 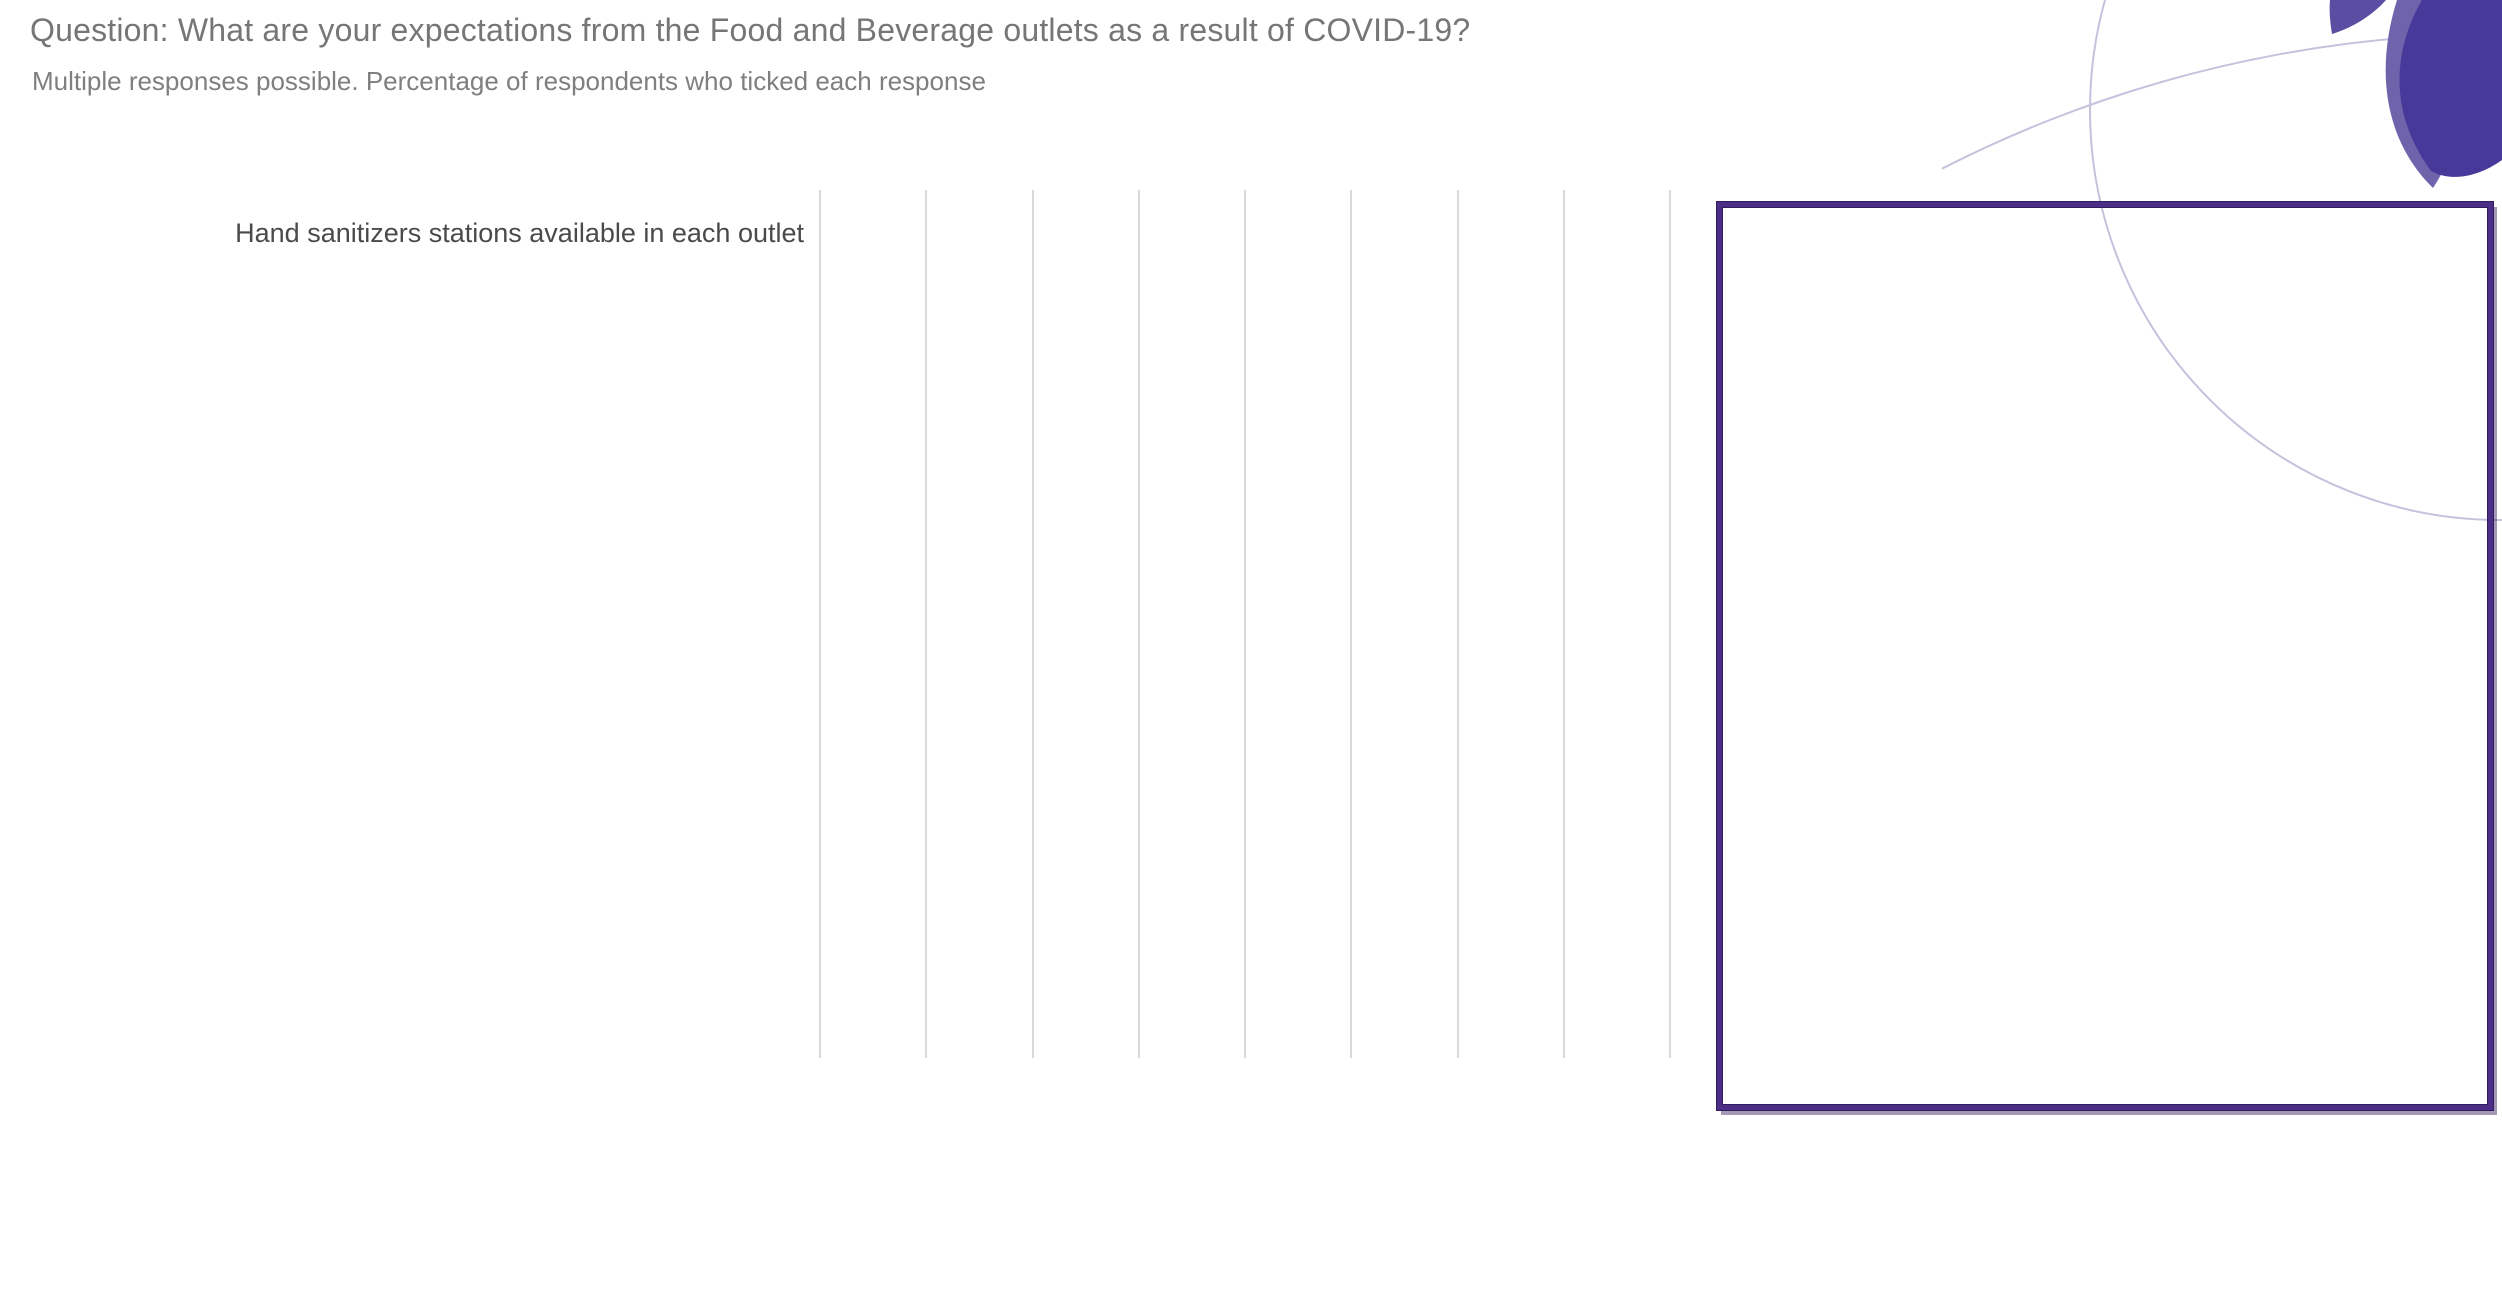 I want to click on petal-light-icon, so click(x=2429, y=94).